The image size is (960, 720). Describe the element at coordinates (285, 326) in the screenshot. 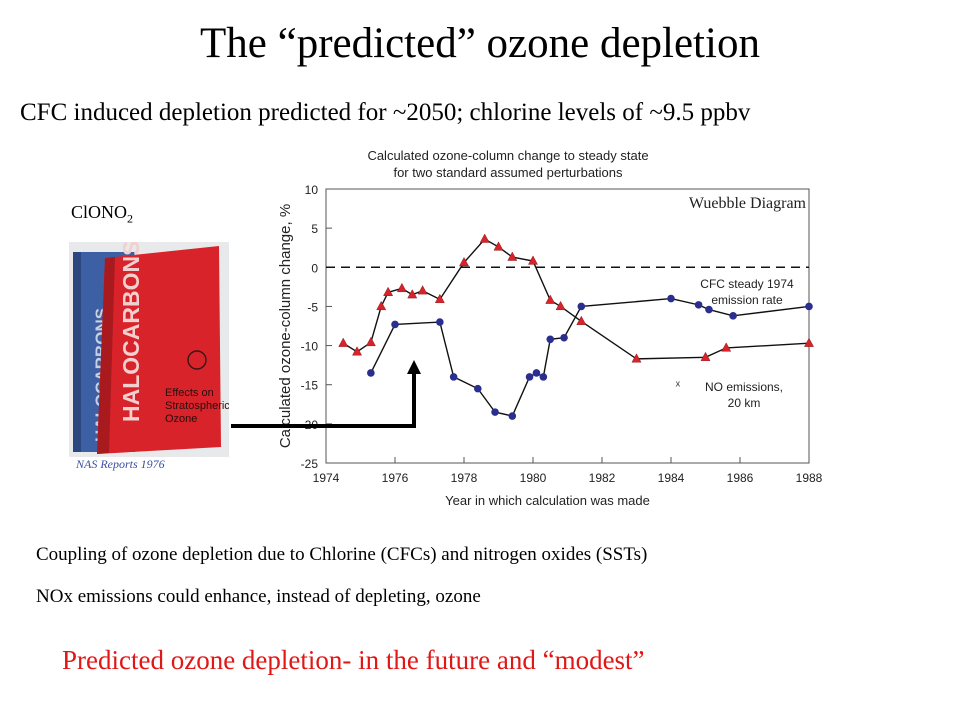

I see `y-axis-label: Calculated ozone-column change, %` at that location.